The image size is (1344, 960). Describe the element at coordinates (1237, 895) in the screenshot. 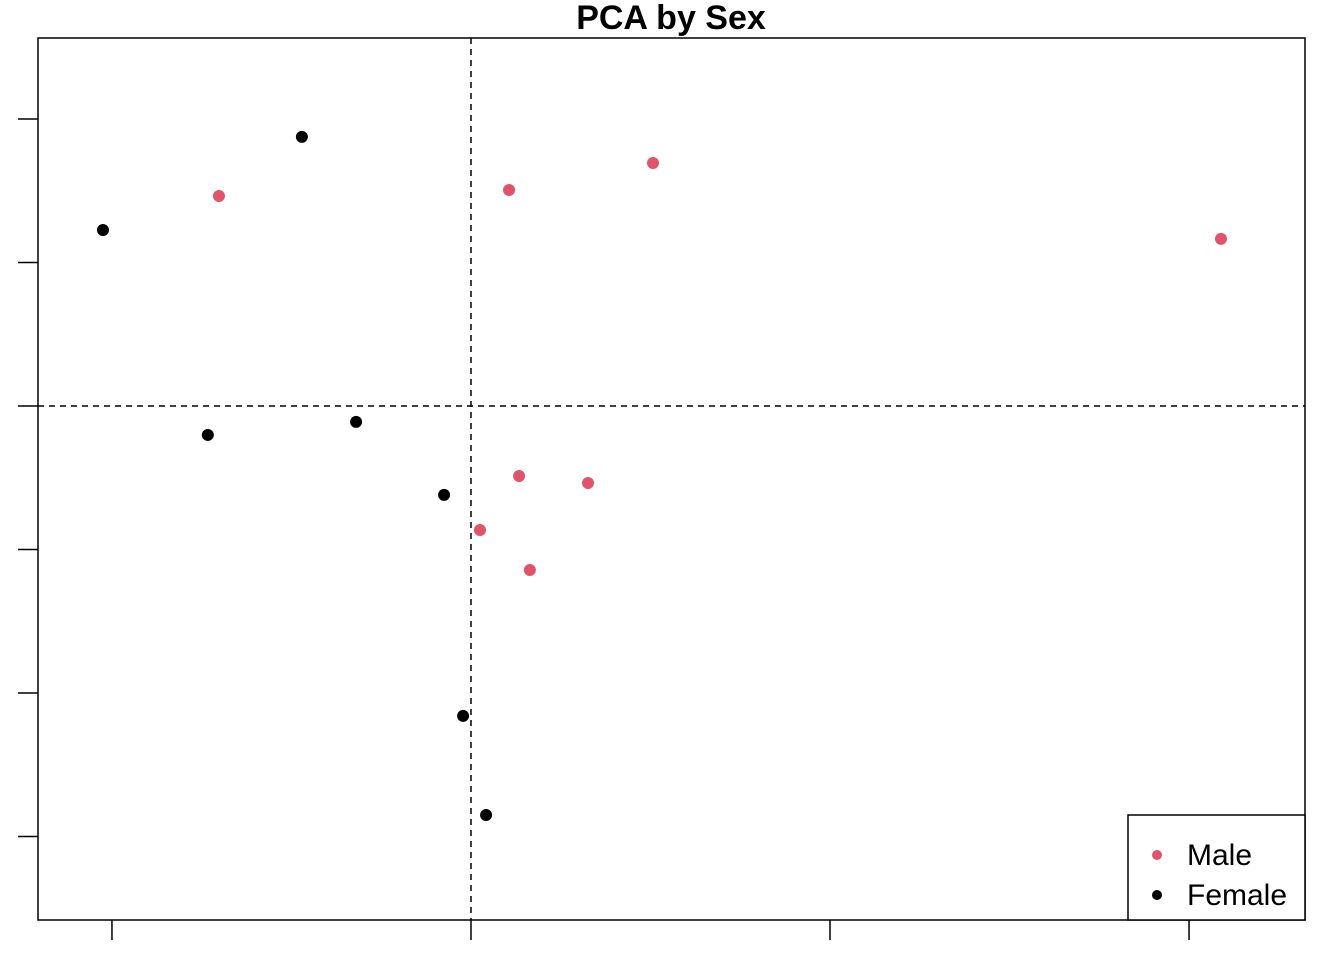

I see `legend-label: Female` at that location.